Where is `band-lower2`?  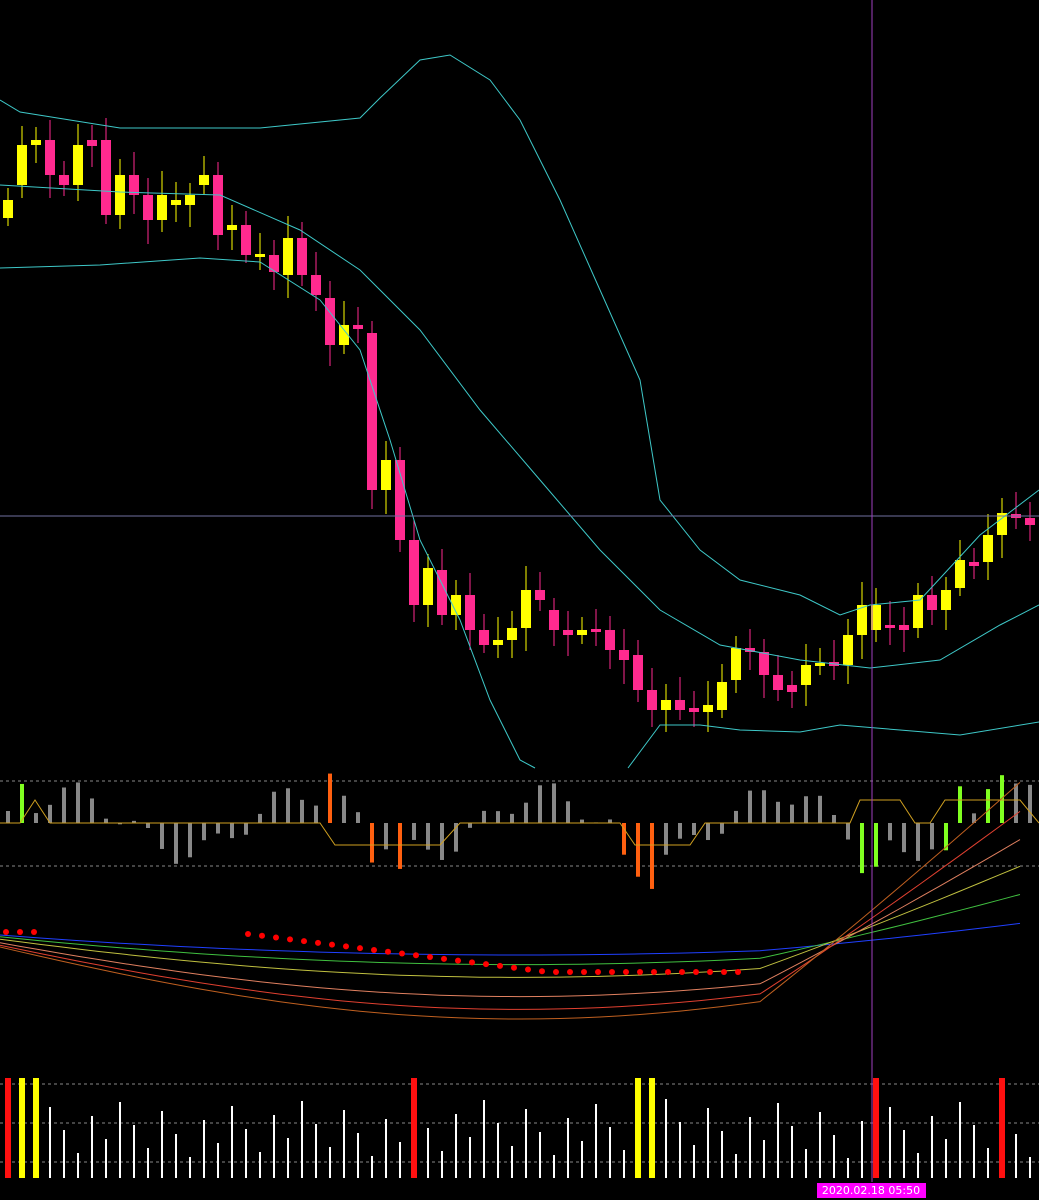
band-lower2 is located at coordinates (833, 745).